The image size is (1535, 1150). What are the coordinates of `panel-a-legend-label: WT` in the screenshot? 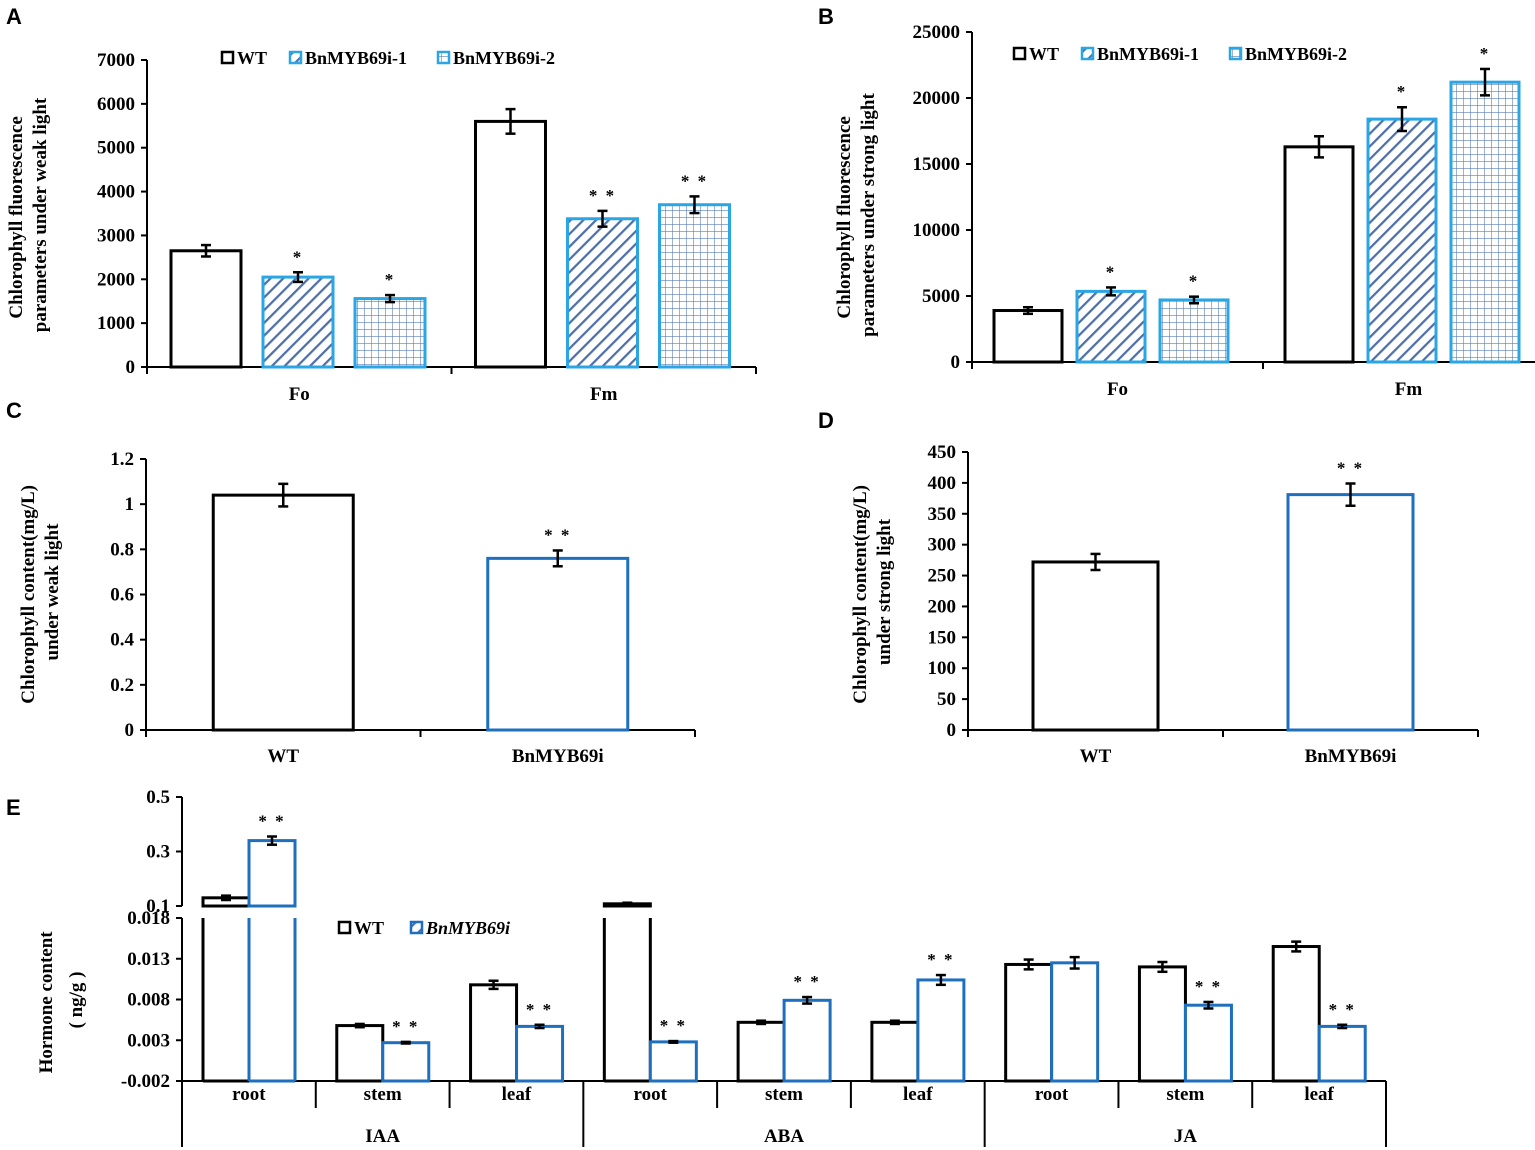 It's located at (252, 58).